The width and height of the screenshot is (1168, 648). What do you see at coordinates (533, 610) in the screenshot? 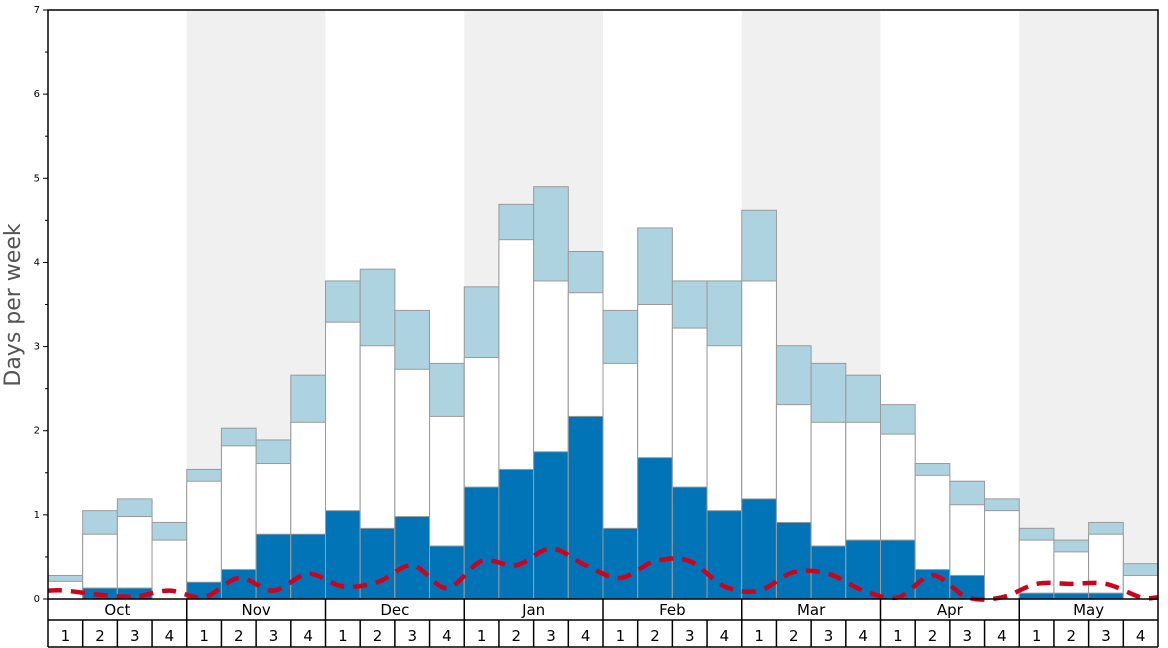
I see `month-label: Jan` at bounding box center [533, 610].